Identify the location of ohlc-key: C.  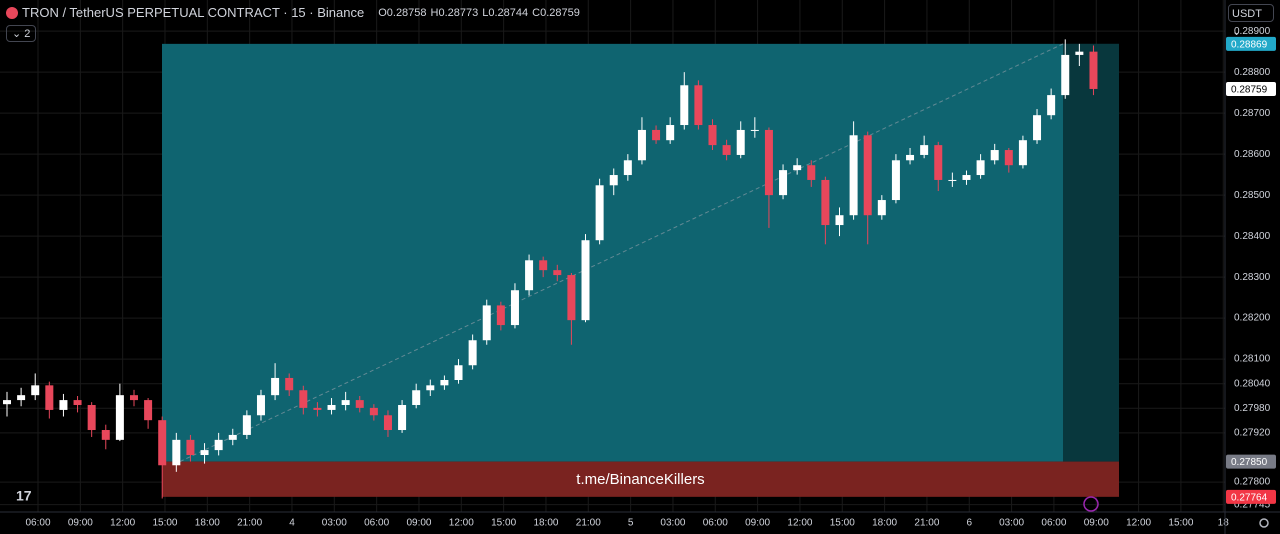
(536, 12).